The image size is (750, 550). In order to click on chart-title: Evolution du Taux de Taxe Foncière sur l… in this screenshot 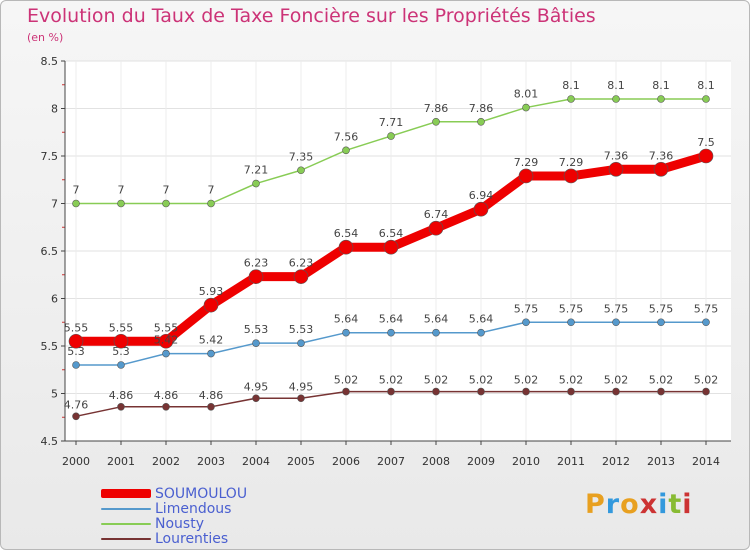, I will do `click(311, 16)`.